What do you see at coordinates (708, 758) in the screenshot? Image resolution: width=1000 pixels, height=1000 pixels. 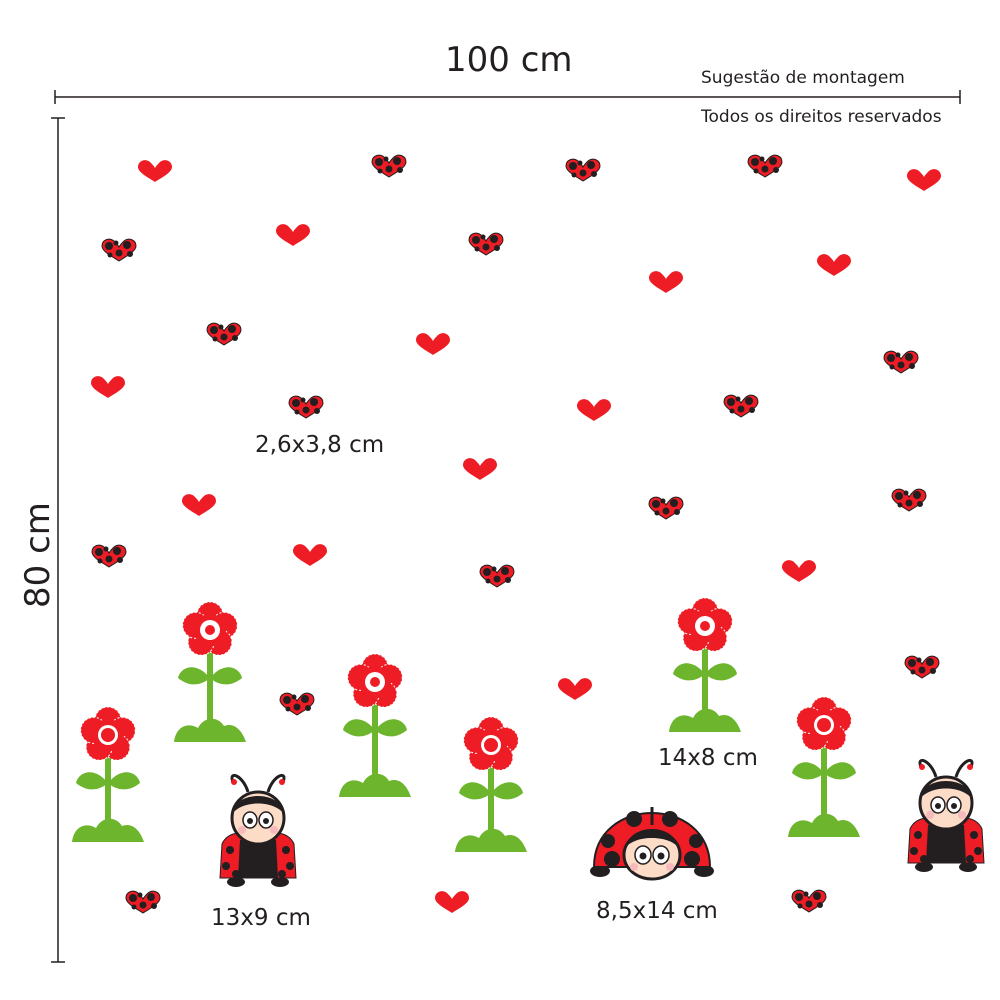 I see `flower-size-label: 14x8 cm` at bounding box center [708, 758].